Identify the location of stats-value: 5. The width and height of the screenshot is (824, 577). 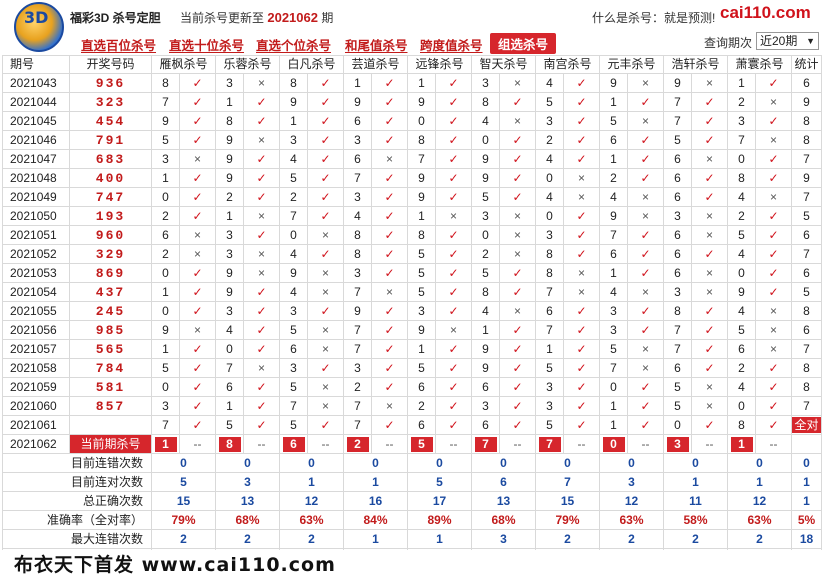
(439, 482).